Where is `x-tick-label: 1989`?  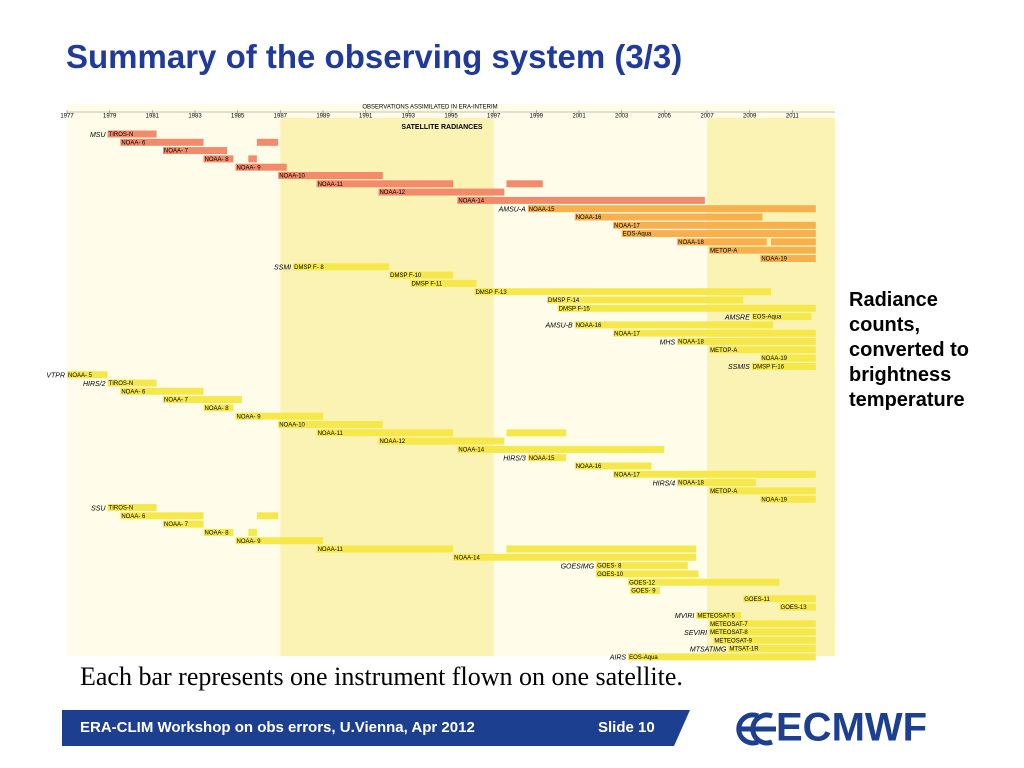 x-tick-label: 1989 is located at coordinates (323, 117).